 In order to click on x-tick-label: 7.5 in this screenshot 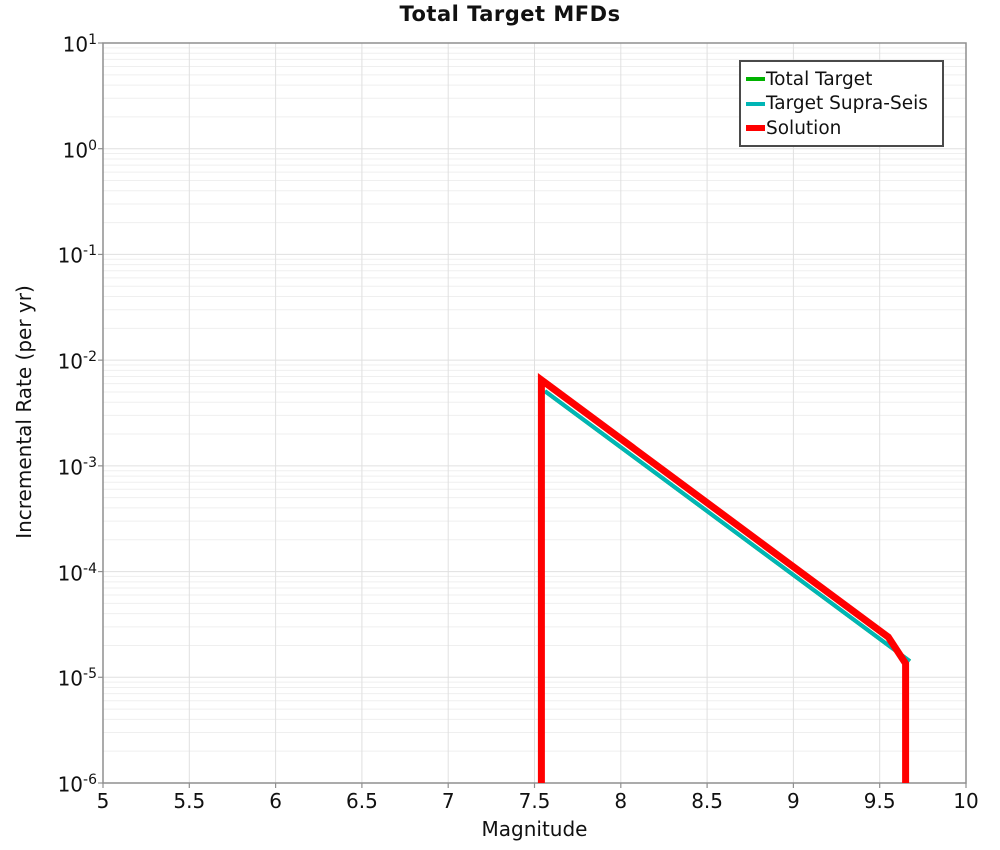, I will do `click(534, 801)`.